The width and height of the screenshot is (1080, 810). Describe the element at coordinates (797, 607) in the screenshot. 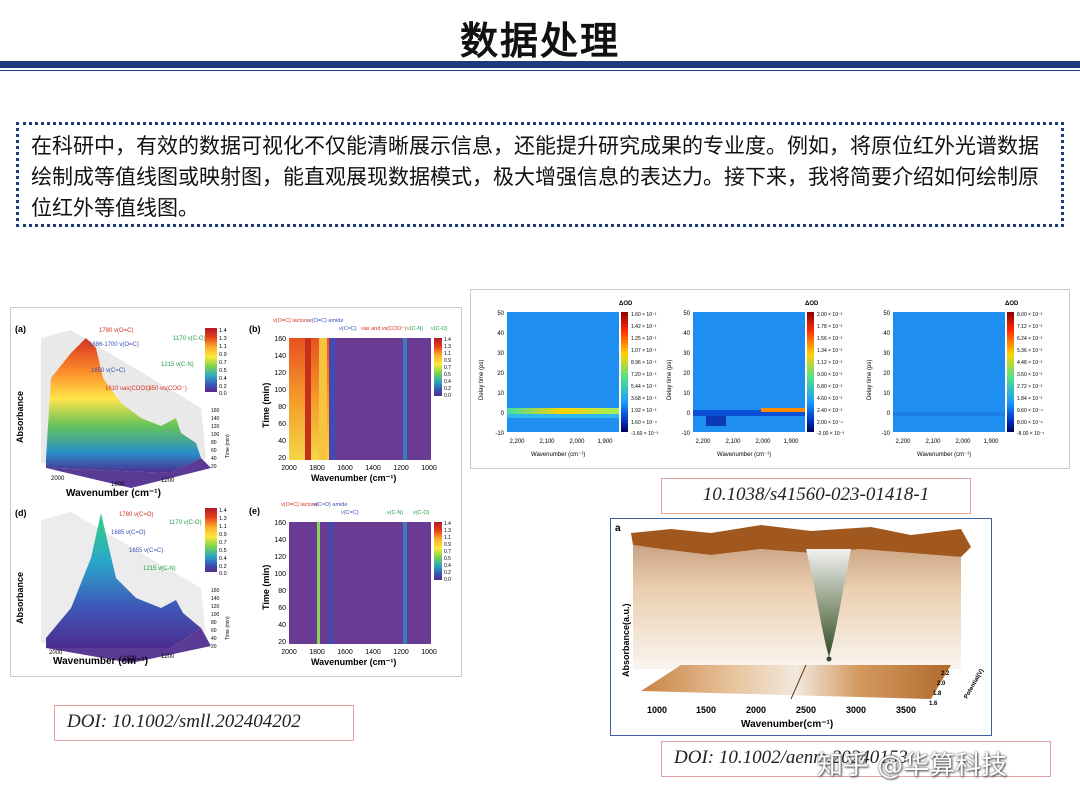

I see `br-surface` at that location.